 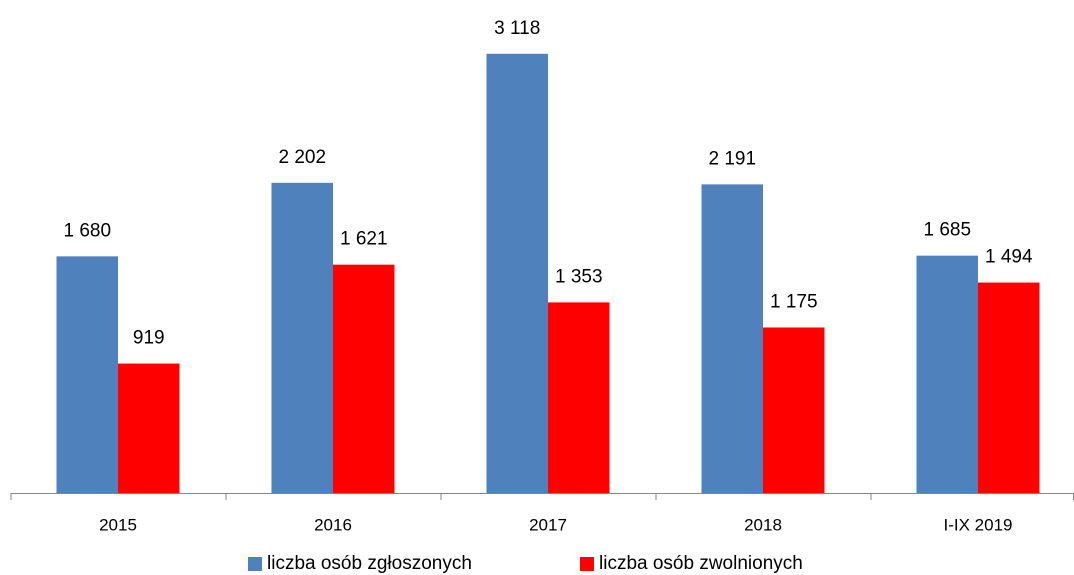 I want to click on legend-label: liczba osób zwolnionych, so click(x=701, y=563).